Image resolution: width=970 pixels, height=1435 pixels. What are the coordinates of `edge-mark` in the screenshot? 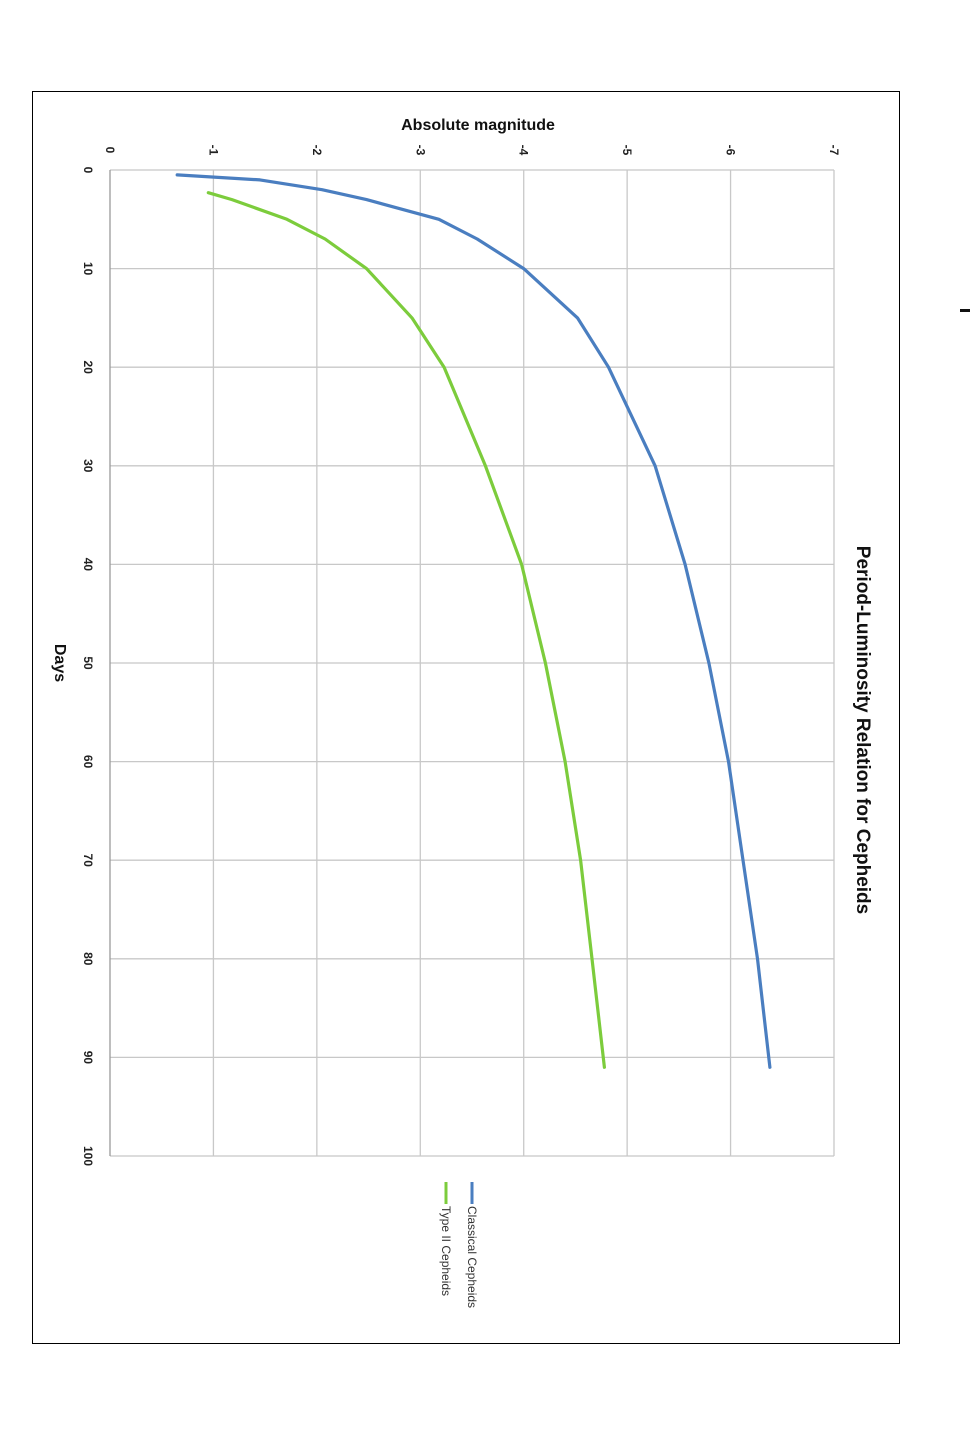 It's located at (965, 310).